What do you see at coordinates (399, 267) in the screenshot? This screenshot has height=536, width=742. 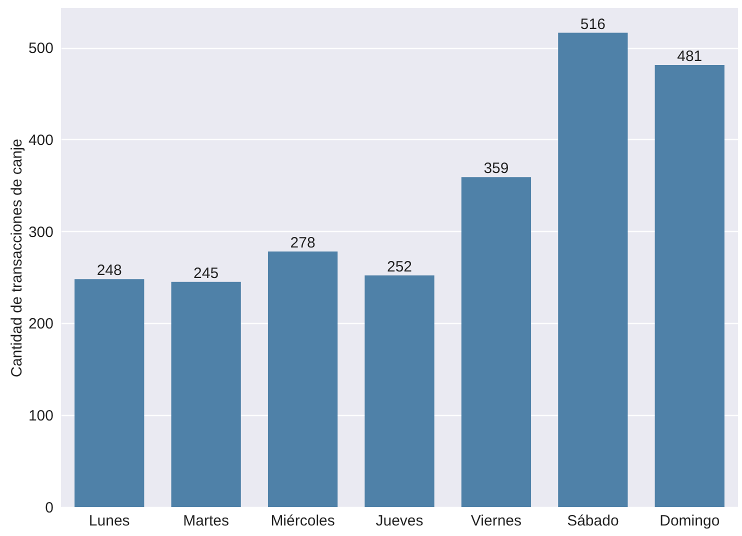 I see `data-label: 252` at bounding box center [399, 267].